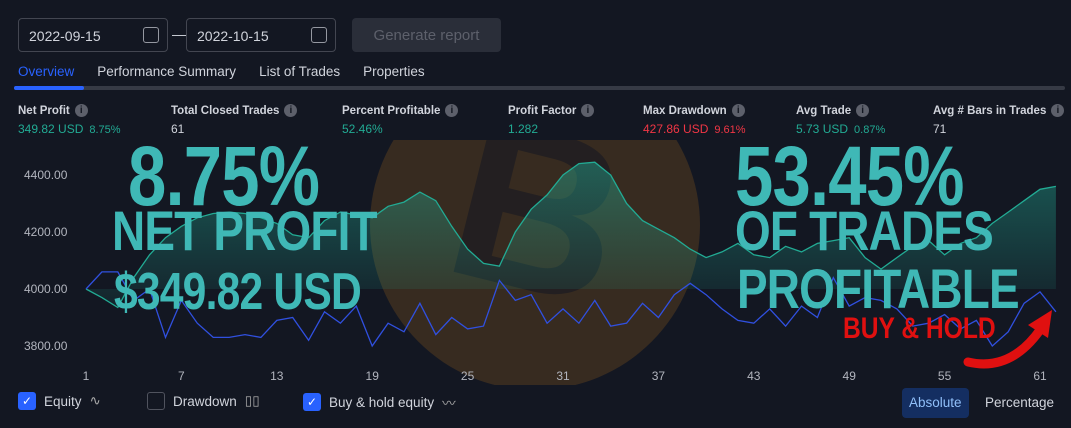 This screenshot has width=1071, height=428. What do you see at coordinates (990, 110) in the screenshot?
I see `stat-label: Avg # Bars in Trades` at bounding box center [990, 110].